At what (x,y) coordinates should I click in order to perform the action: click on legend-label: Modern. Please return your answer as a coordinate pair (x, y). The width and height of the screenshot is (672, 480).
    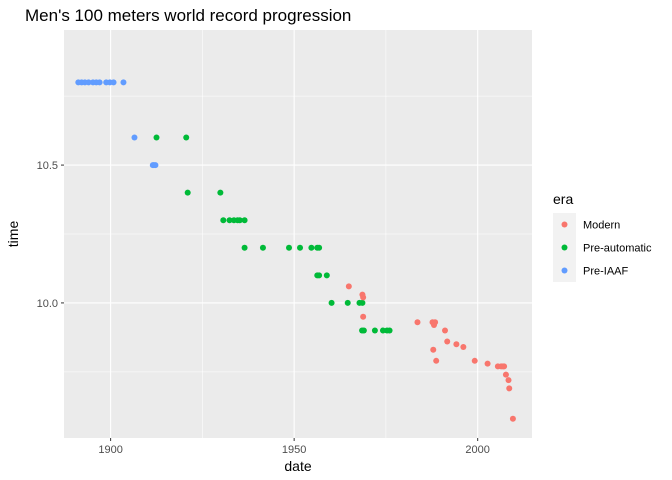
    Looking at the image, I should click on (601, 226).